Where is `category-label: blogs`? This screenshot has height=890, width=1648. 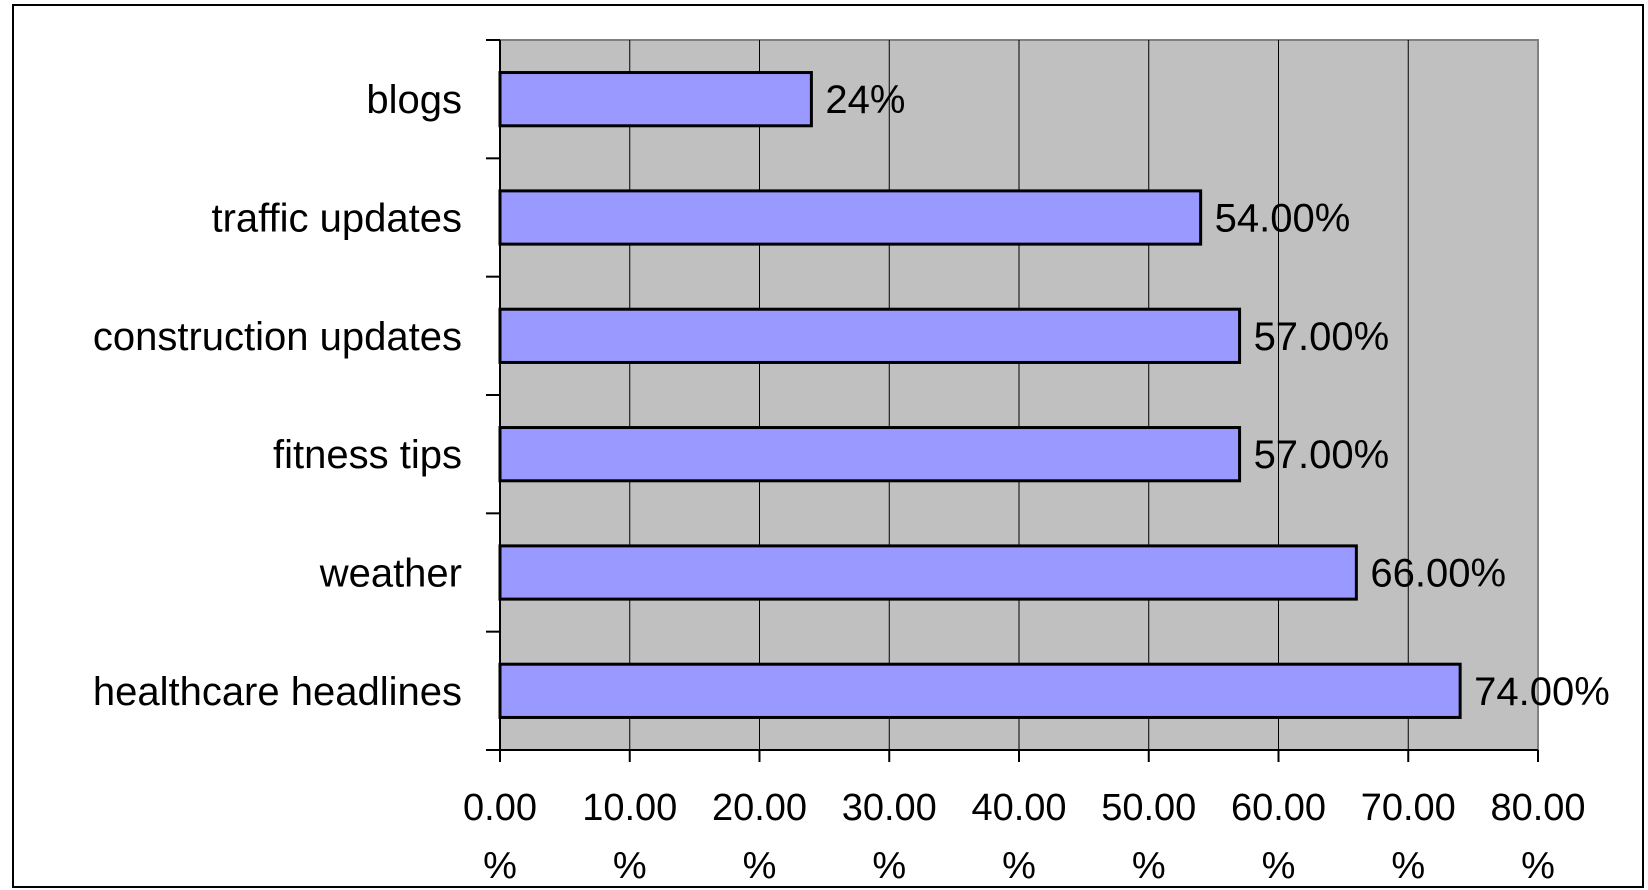 category-label: blogs is located at coordinates (414, 100).